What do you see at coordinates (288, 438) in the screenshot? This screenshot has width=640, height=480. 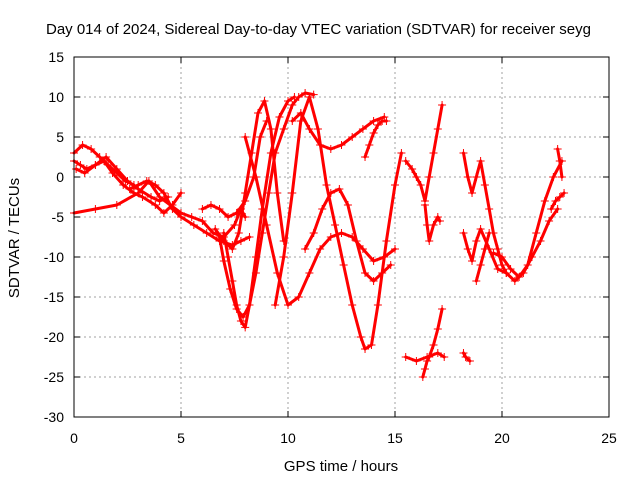 I see `x-tick-label: 10` at bounding box center [288, 438].